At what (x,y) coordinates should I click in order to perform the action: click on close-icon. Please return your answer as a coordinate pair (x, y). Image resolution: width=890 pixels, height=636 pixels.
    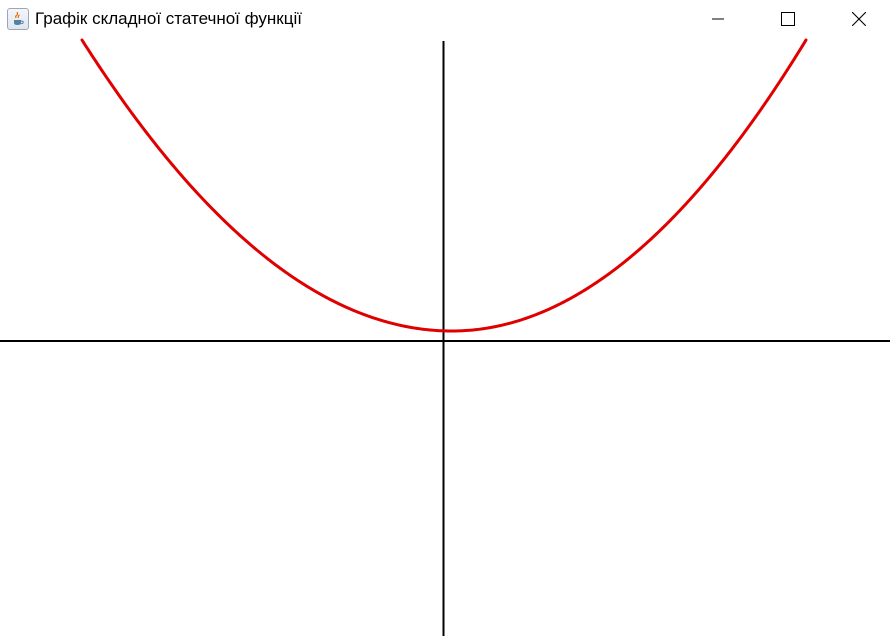
    Looking at the image, I should click on (859, 19).